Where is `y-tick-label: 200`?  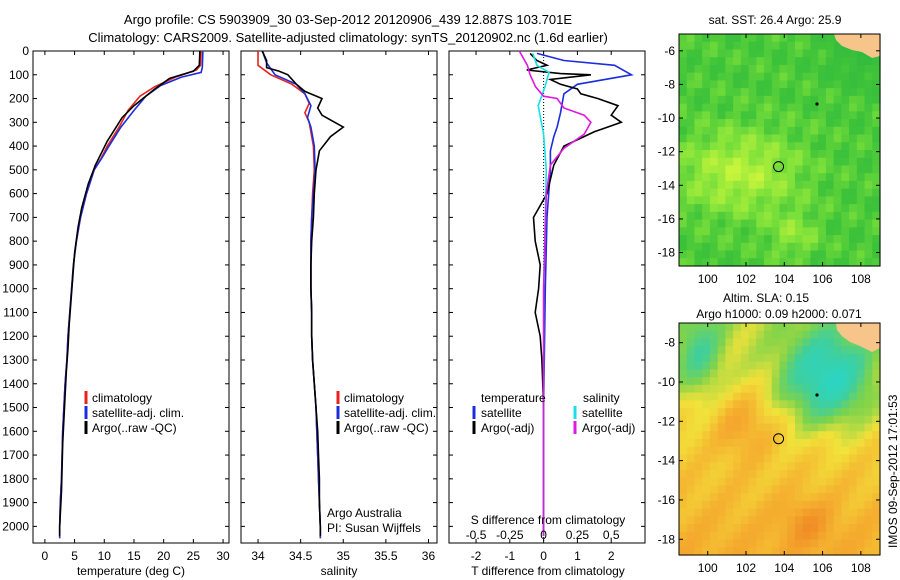
y-tick-label: 200 is located at coordinates (19, 99).